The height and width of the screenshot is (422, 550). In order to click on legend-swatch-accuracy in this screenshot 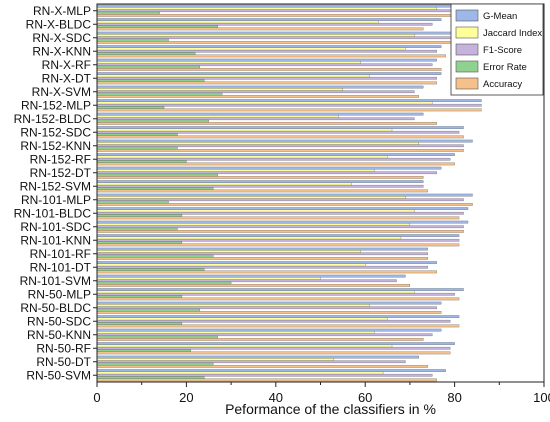, I will do `click(467, 83)`.